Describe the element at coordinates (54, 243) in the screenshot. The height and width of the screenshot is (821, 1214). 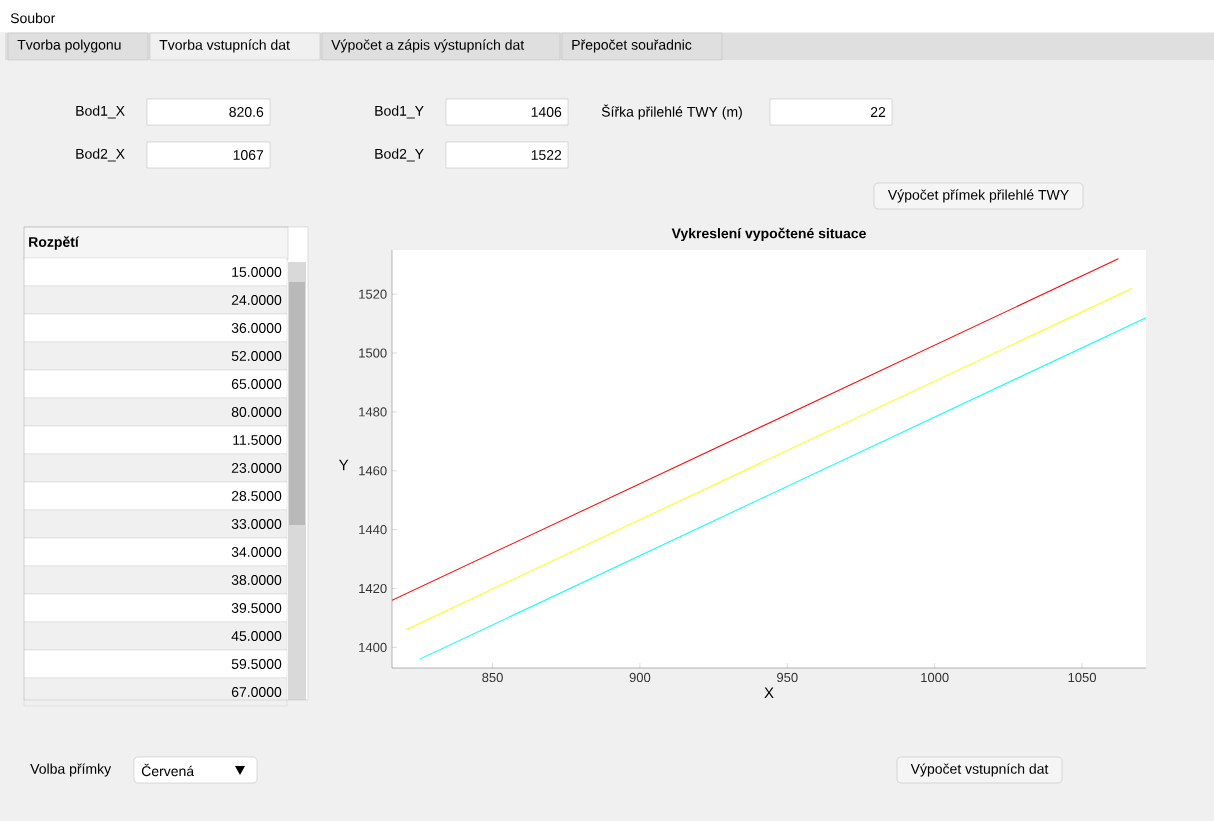
I see `text: Rozpětí` at that location.